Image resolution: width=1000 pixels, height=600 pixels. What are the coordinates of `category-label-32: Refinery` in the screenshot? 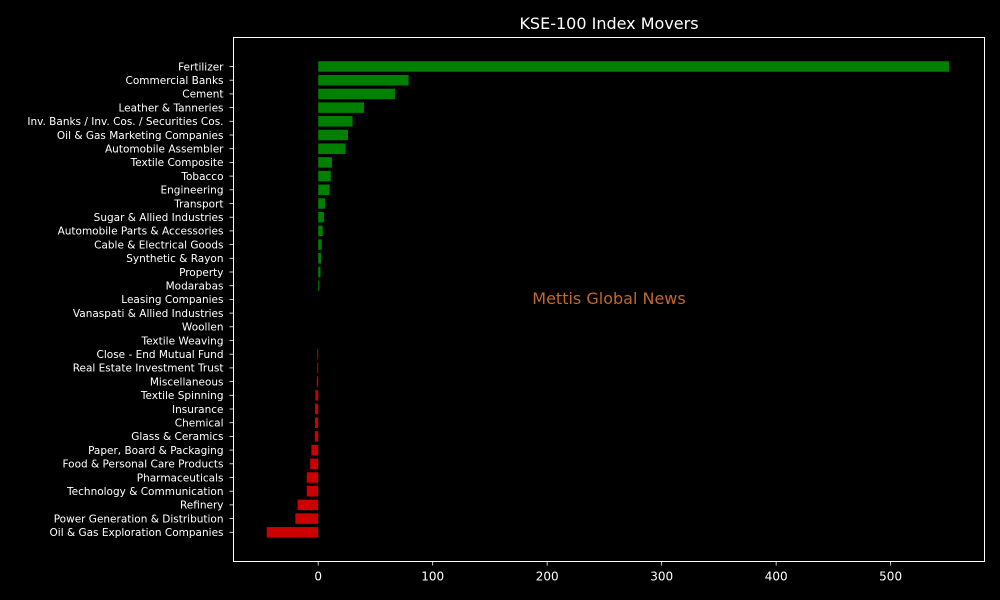 It's located at (202, 506).